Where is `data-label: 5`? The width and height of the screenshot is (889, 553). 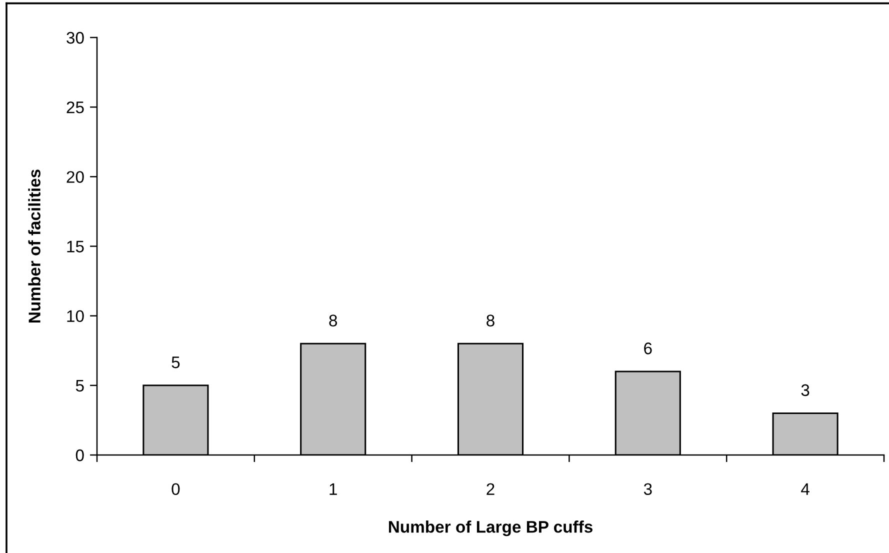 data-label: 5 is located at coordinates (176, 362).